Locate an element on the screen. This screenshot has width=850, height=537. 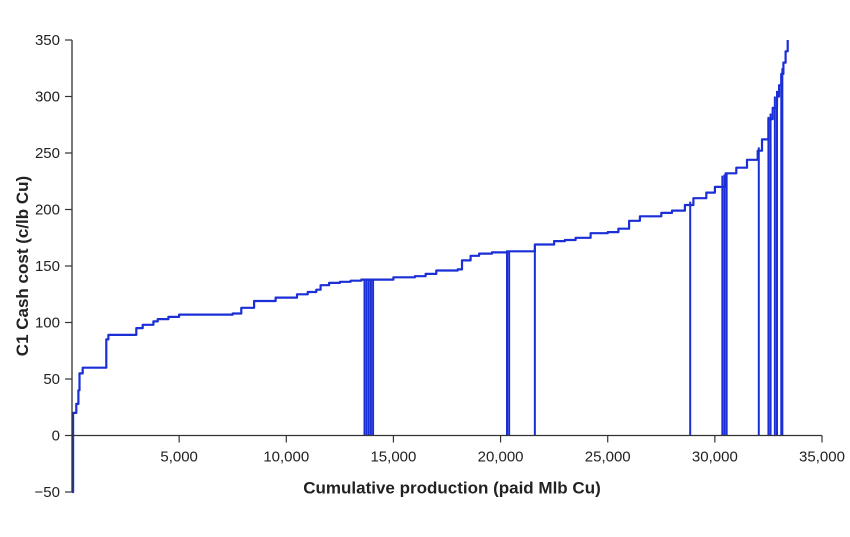
y-tick-label: 300 is located at coordinates (47, 97).